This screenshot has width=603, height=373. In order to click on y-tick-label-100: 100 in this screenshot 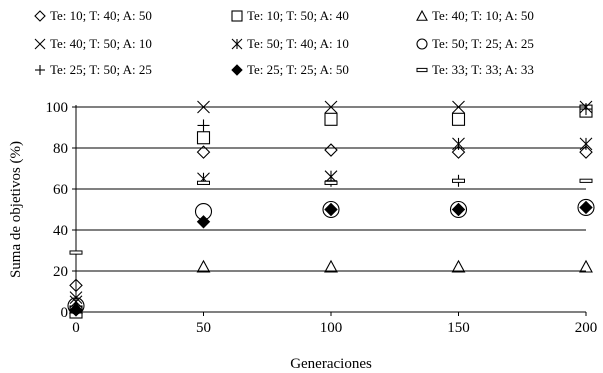, I will do `click(57, 108)`.